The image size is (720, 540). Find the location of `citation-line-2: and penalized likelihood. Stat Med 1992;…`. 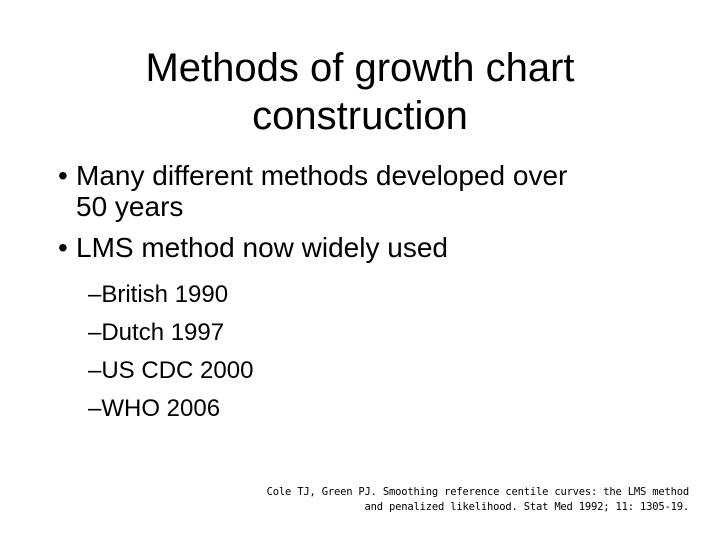

citation-line-2: and penalized likelihood. Stat Med 1992;… is located at coordinates (527, 507).